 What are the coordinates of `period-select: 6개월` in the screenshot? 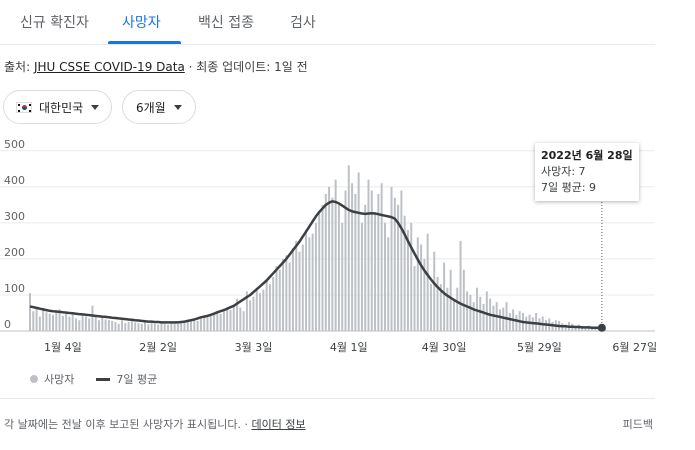 It's located at (159, 107).